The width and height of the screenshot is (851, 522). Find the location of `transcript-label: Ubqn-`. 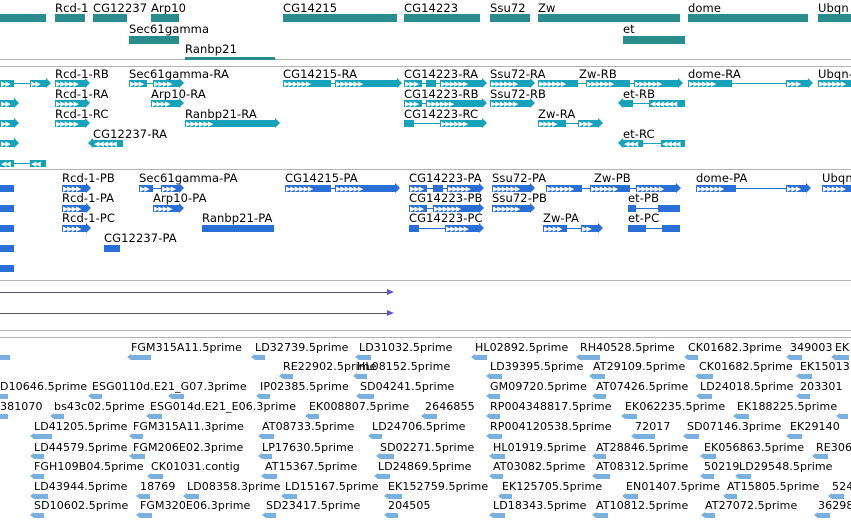

transcript-label: Ubqn- is located at coordinates (834, 74).